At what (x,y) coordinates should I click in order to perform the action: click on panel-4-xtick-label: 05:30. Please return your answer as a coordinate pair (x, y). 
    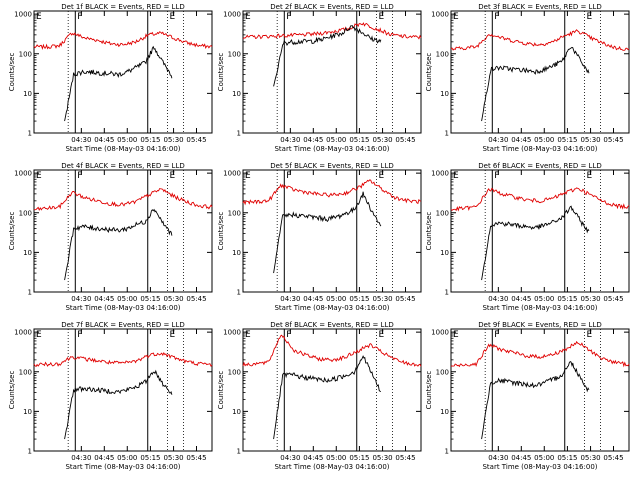
    Looking at the image, I should click on (173, 299).